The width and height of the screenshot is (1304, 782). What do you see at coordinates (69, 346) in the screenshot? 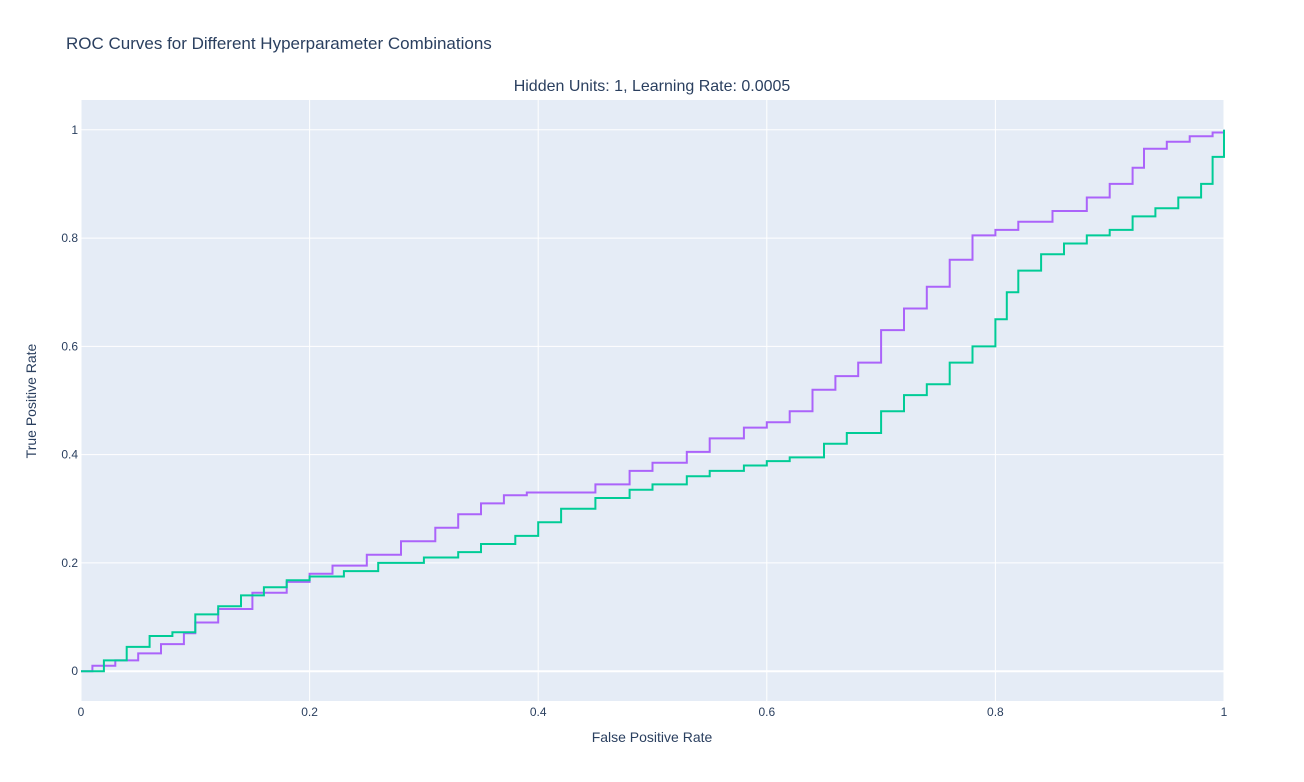
I see `y-tick-label: 0.6` at bounding box center [69, 346].